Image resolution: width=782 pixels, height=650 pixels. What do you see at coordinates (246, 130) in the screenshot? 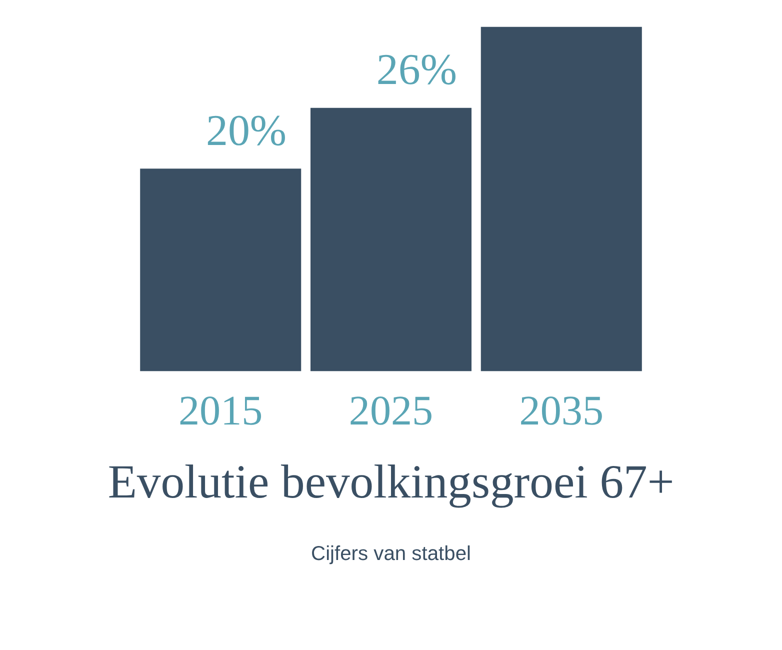
I see `data-label: 20%` at bounding box center [246, 130].